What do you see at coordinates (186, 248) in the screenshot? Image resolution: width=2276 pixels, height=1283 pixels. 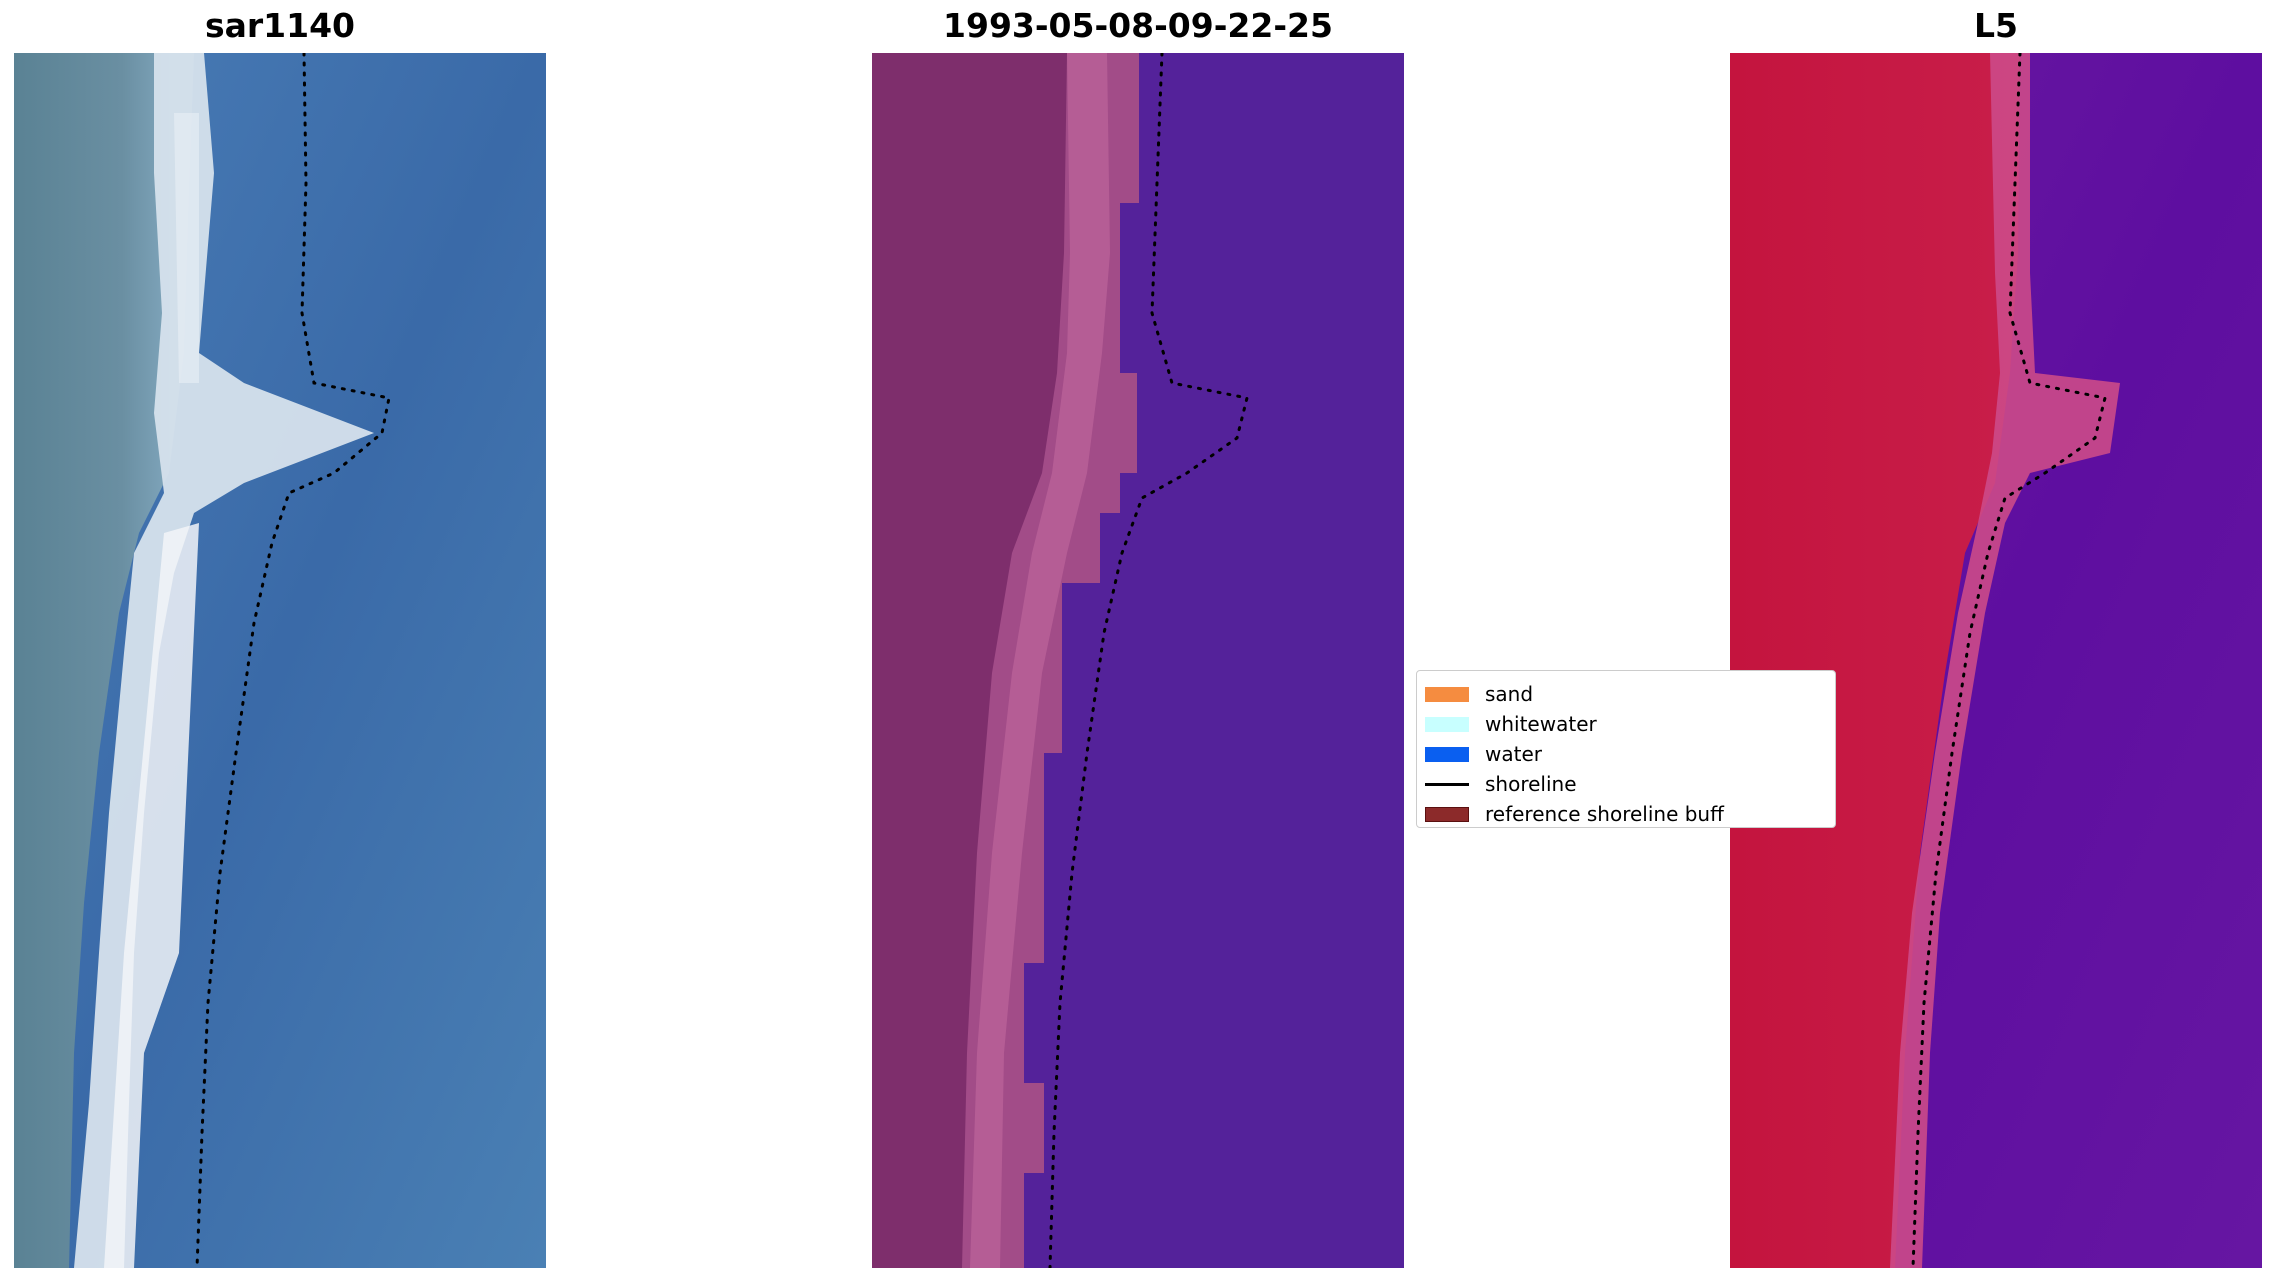 I see `bright-sand` at bounding box center [186, 248].